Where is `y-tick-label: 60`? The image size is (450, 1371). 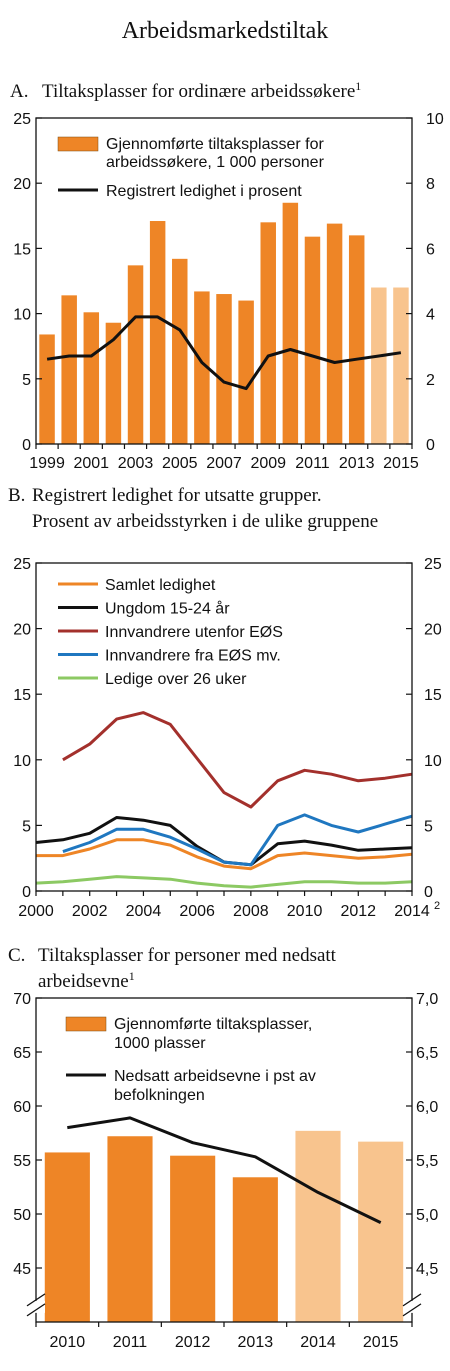
y-tick-label: 60 is located at coordinates (22, 1107).